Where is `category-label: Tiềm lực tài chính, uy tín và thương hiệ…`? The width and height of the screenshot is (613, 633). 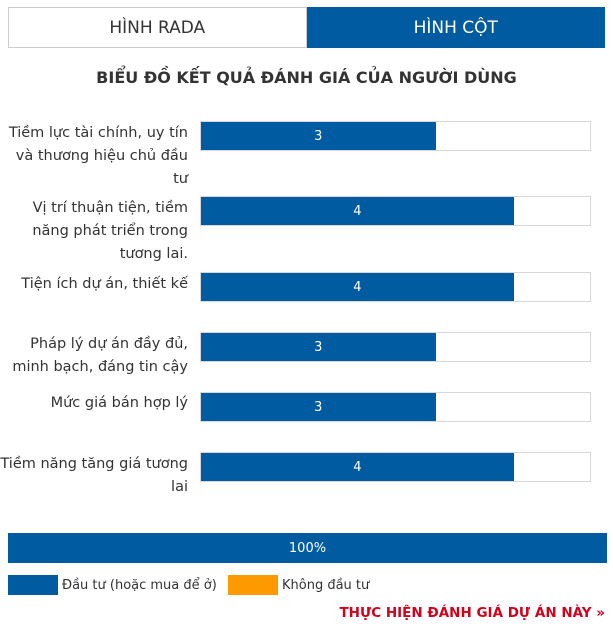
category-label: Tiềm lực tài chính, uy tín và thương hiệ… is located at coordinates (98, 156).